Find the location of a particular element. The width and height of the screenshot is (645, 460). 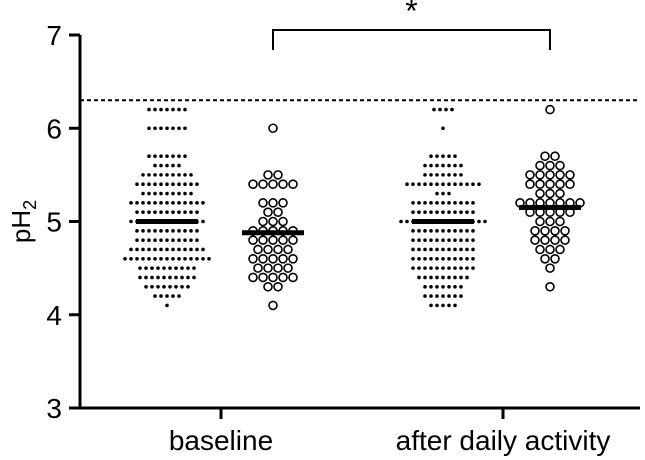

y-tick-label: 5 is located at coordinates (54, 222).